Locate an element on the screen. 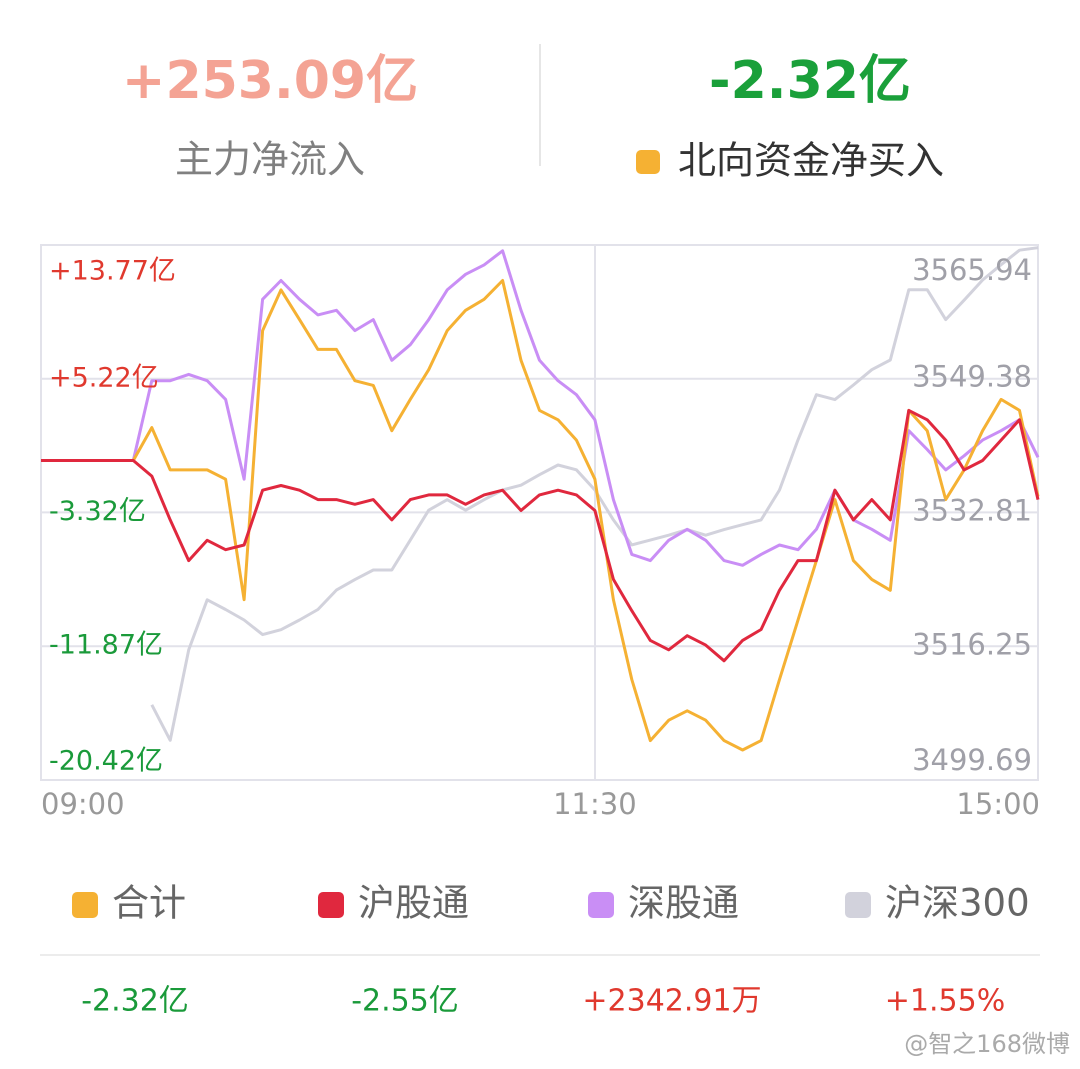 The height and width of the screenshot is (1069, 1080). summary-value: +2342.91万 is located at coordinates (671, 1001).